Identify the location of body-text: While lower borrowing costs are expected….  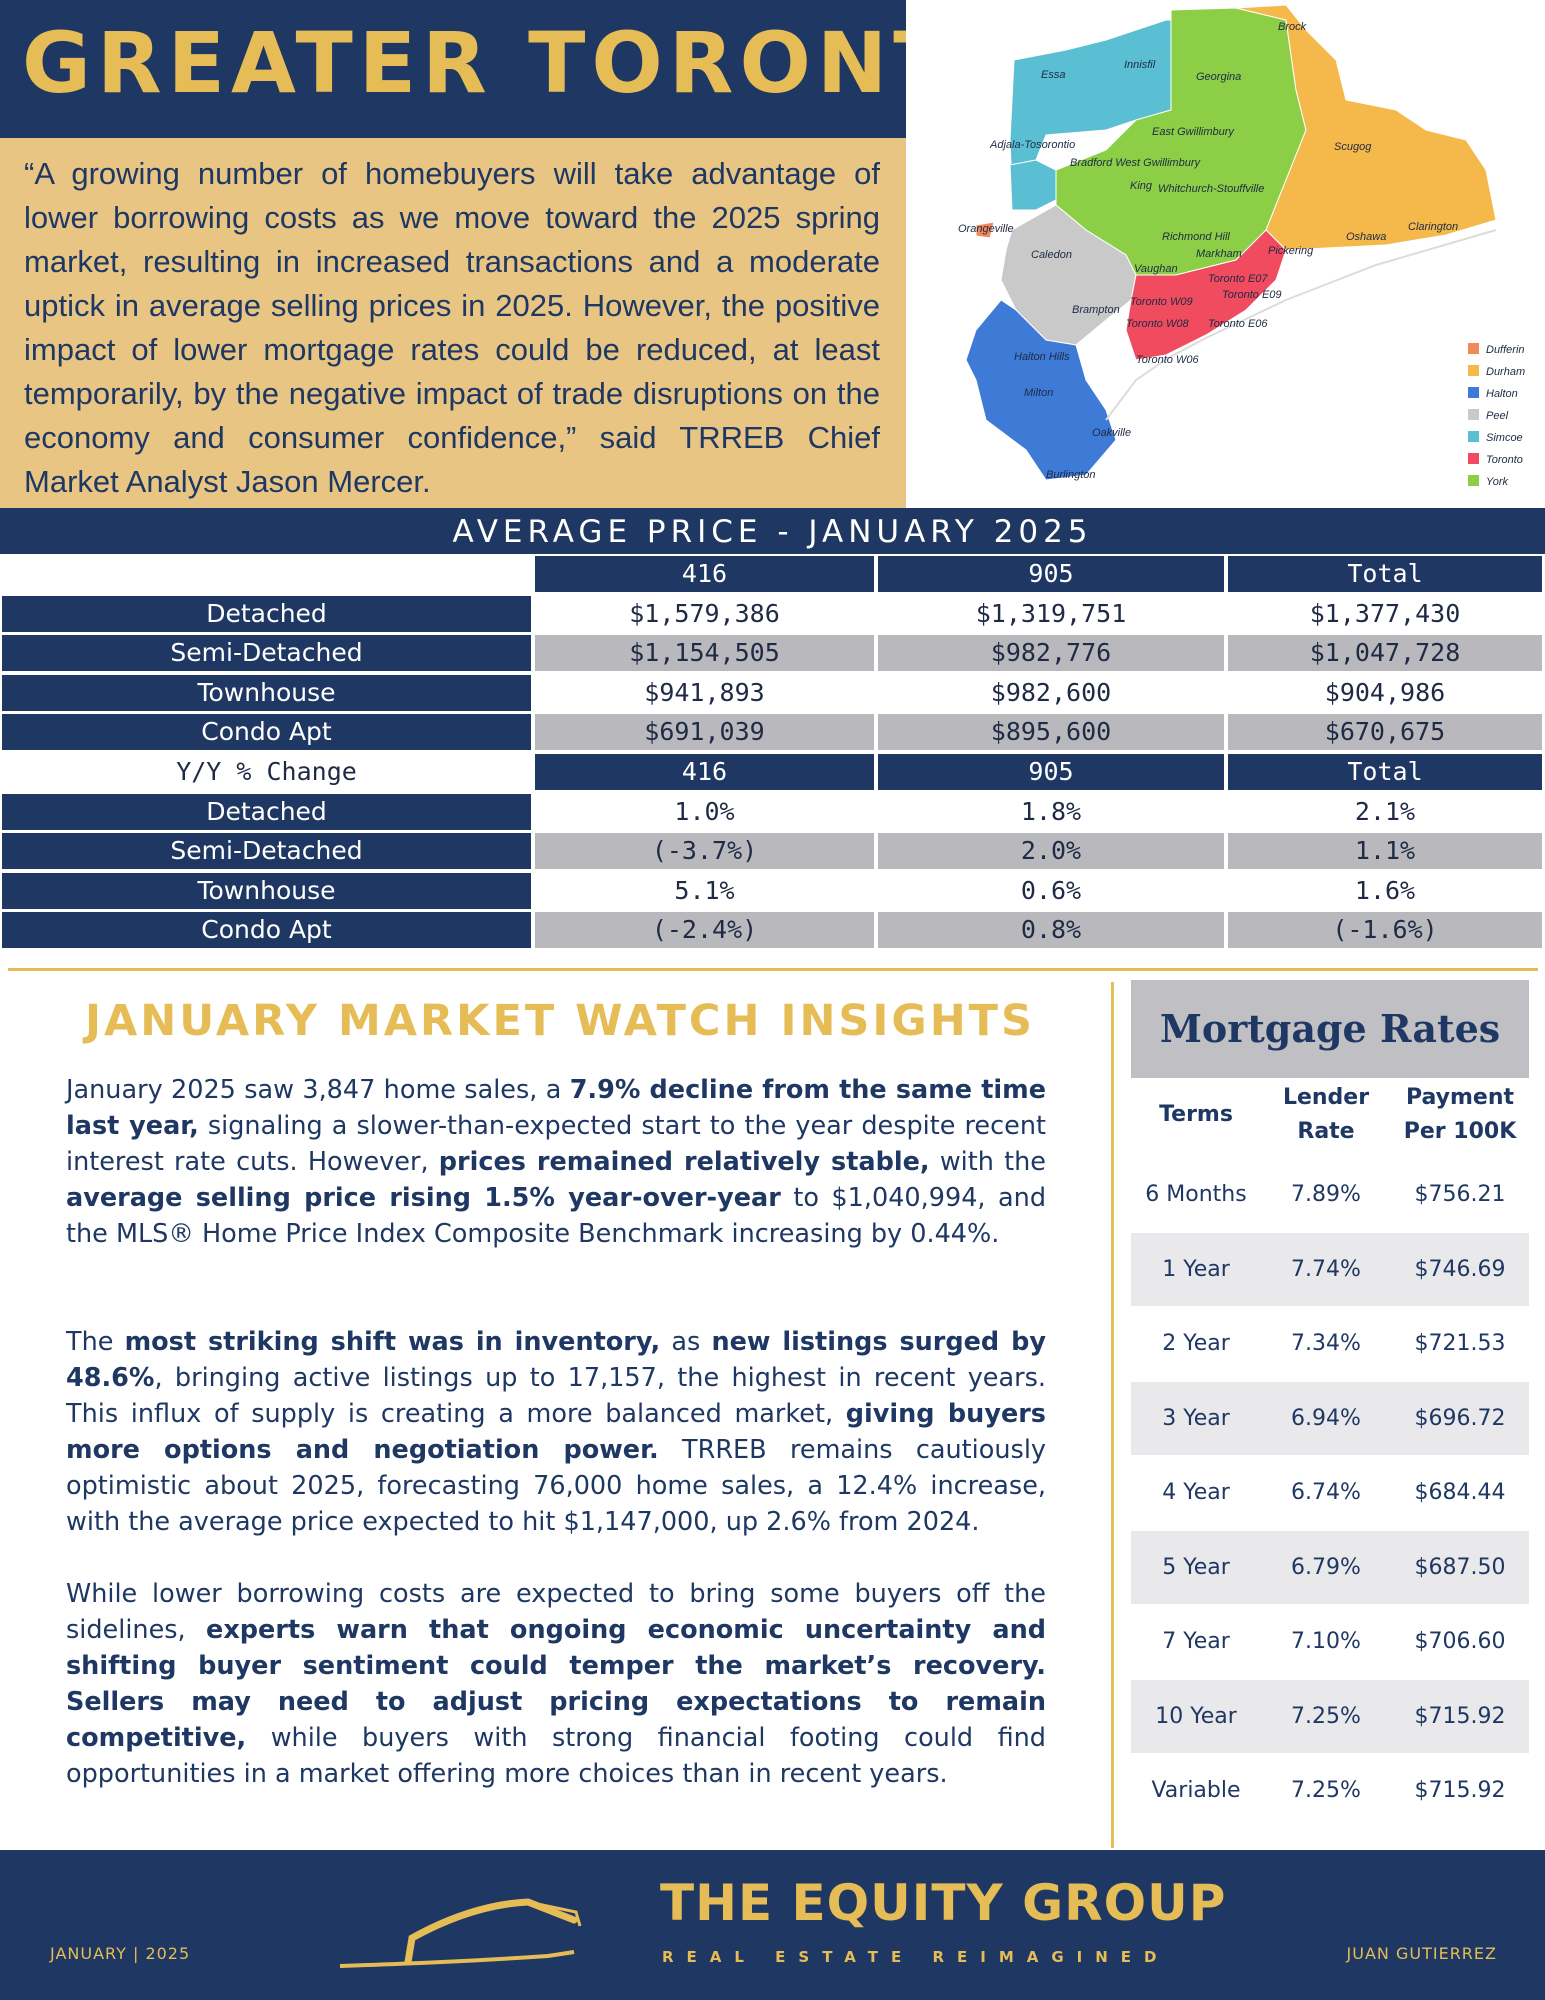
(556, 1612).